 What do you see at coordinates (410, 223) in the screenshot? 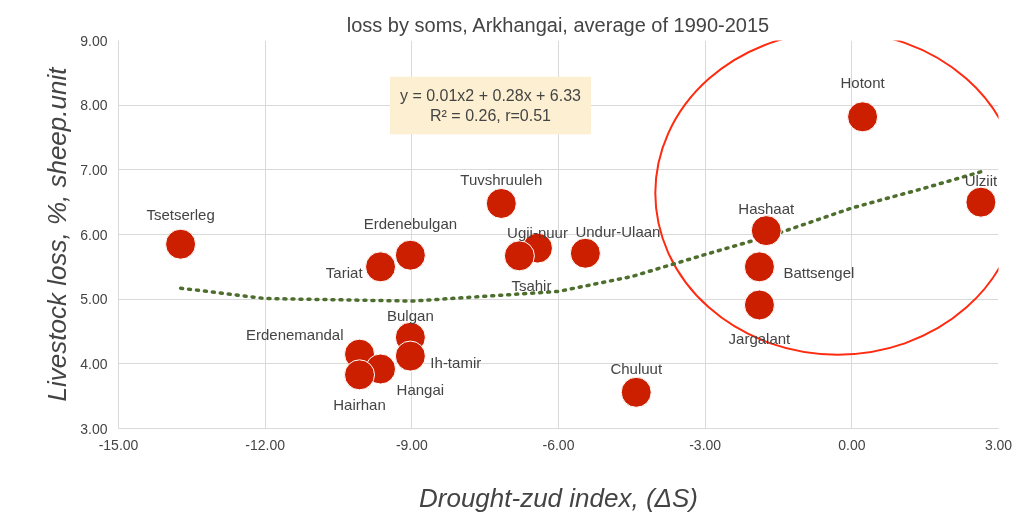
I see `annotation: Erdenebulgan` at bounding box center [410, 223].